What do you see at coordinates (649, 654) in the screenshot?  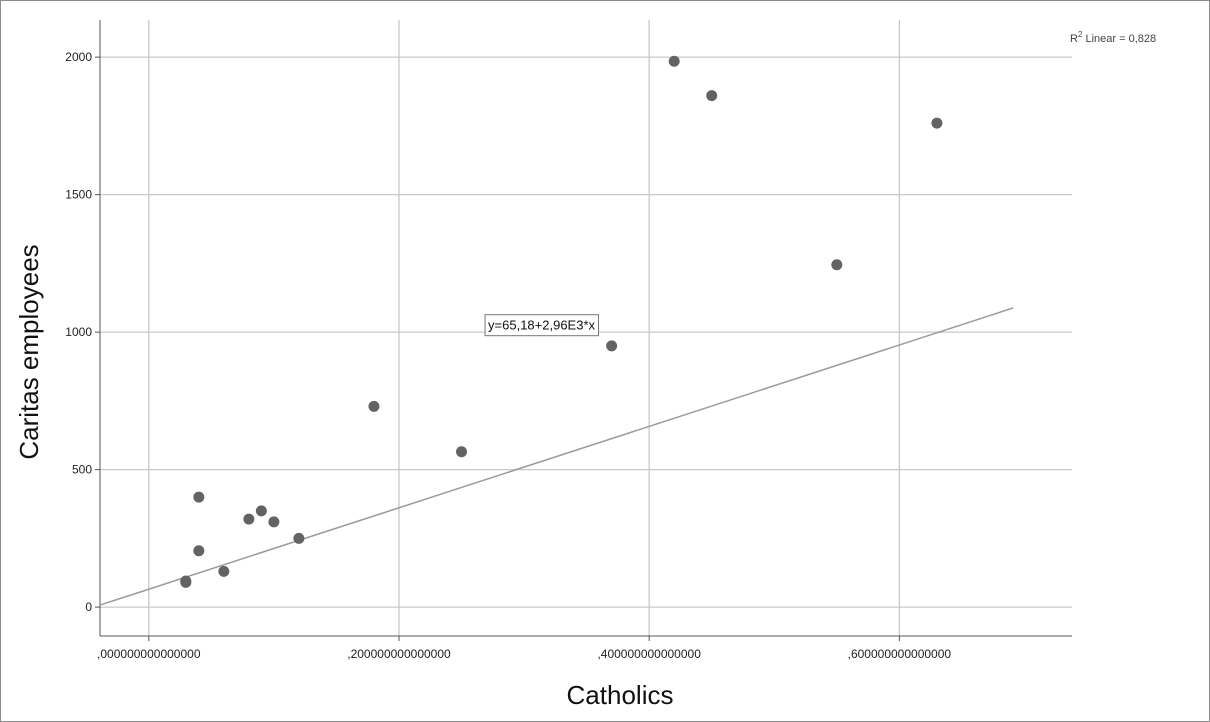 I see `x-tick-label-2: ,400000000000000` at bounding box center [649, 654].